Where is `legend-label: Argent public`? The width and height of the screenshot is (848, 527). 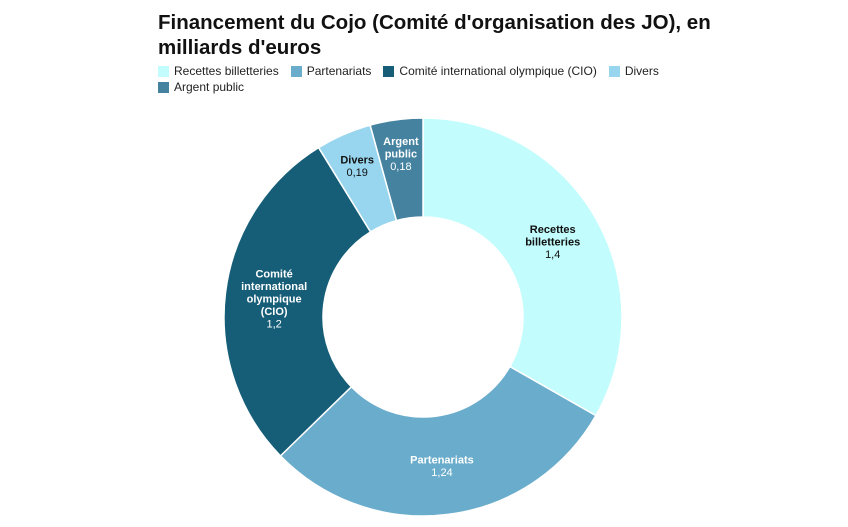 legend-label: Argent public is located at coordinates (209, 87).